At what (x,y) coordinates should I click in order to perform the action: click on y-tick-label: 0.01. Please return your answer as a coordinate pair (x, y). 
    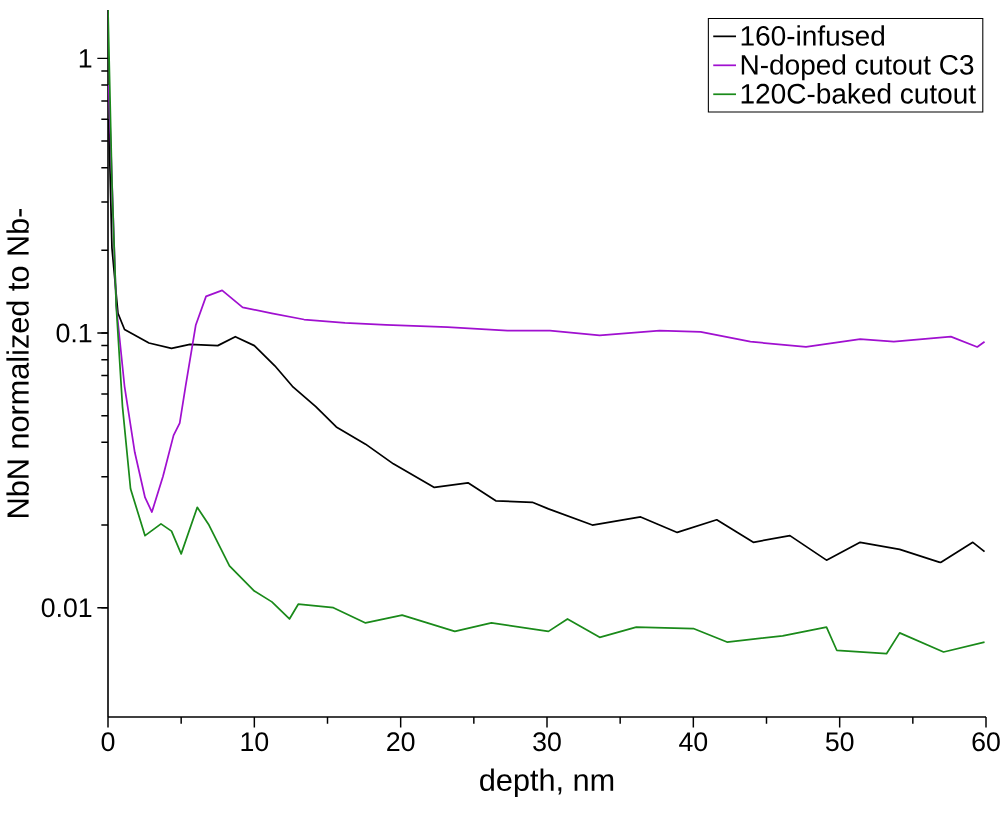
    Looking at the image, I should click on (66, 608).